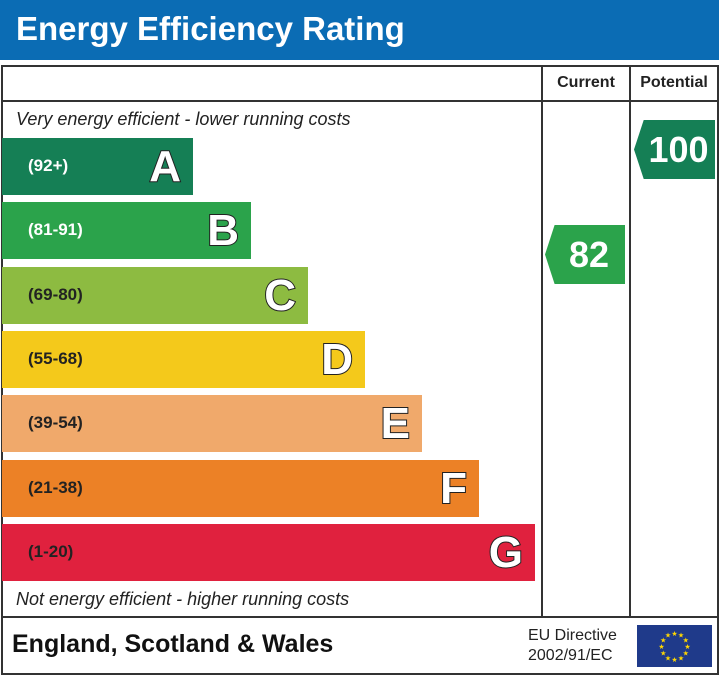  What do you see at coordinates (126, 231) in the screenshot?
I see `band-b: (81-91) B` at bounding box center [126, 231].